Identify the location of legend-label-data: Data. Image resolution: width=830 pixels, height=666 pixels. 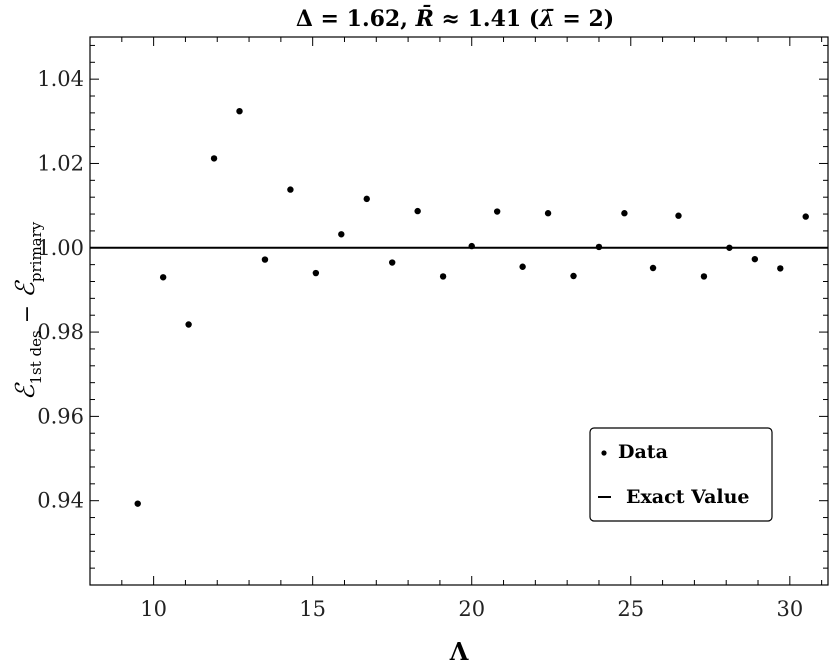
(643, 452).